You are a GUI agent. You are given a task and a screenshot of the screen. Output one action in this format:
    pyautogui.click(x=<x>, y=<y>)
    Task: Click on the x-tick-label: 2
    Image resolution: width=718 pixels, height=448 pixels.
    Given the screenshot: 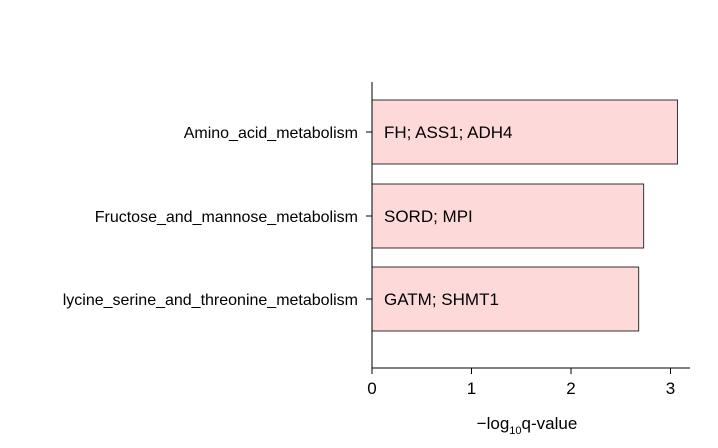 What is the action you would take?
    pyautogui.click(x=570, y=388)
    